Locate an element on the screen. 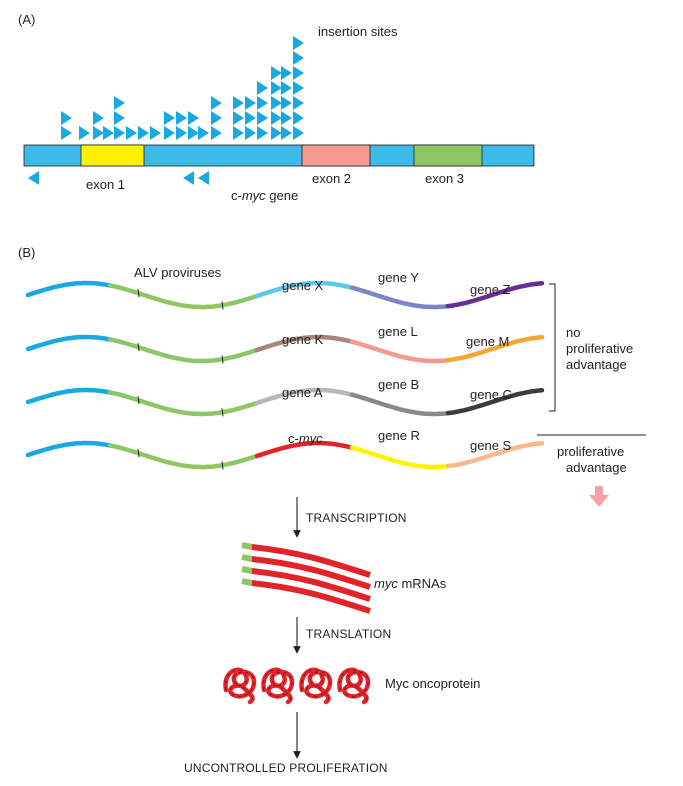 This screenshot has width=683, height=786. gene-bar-background is located at coordinates (279, 155).